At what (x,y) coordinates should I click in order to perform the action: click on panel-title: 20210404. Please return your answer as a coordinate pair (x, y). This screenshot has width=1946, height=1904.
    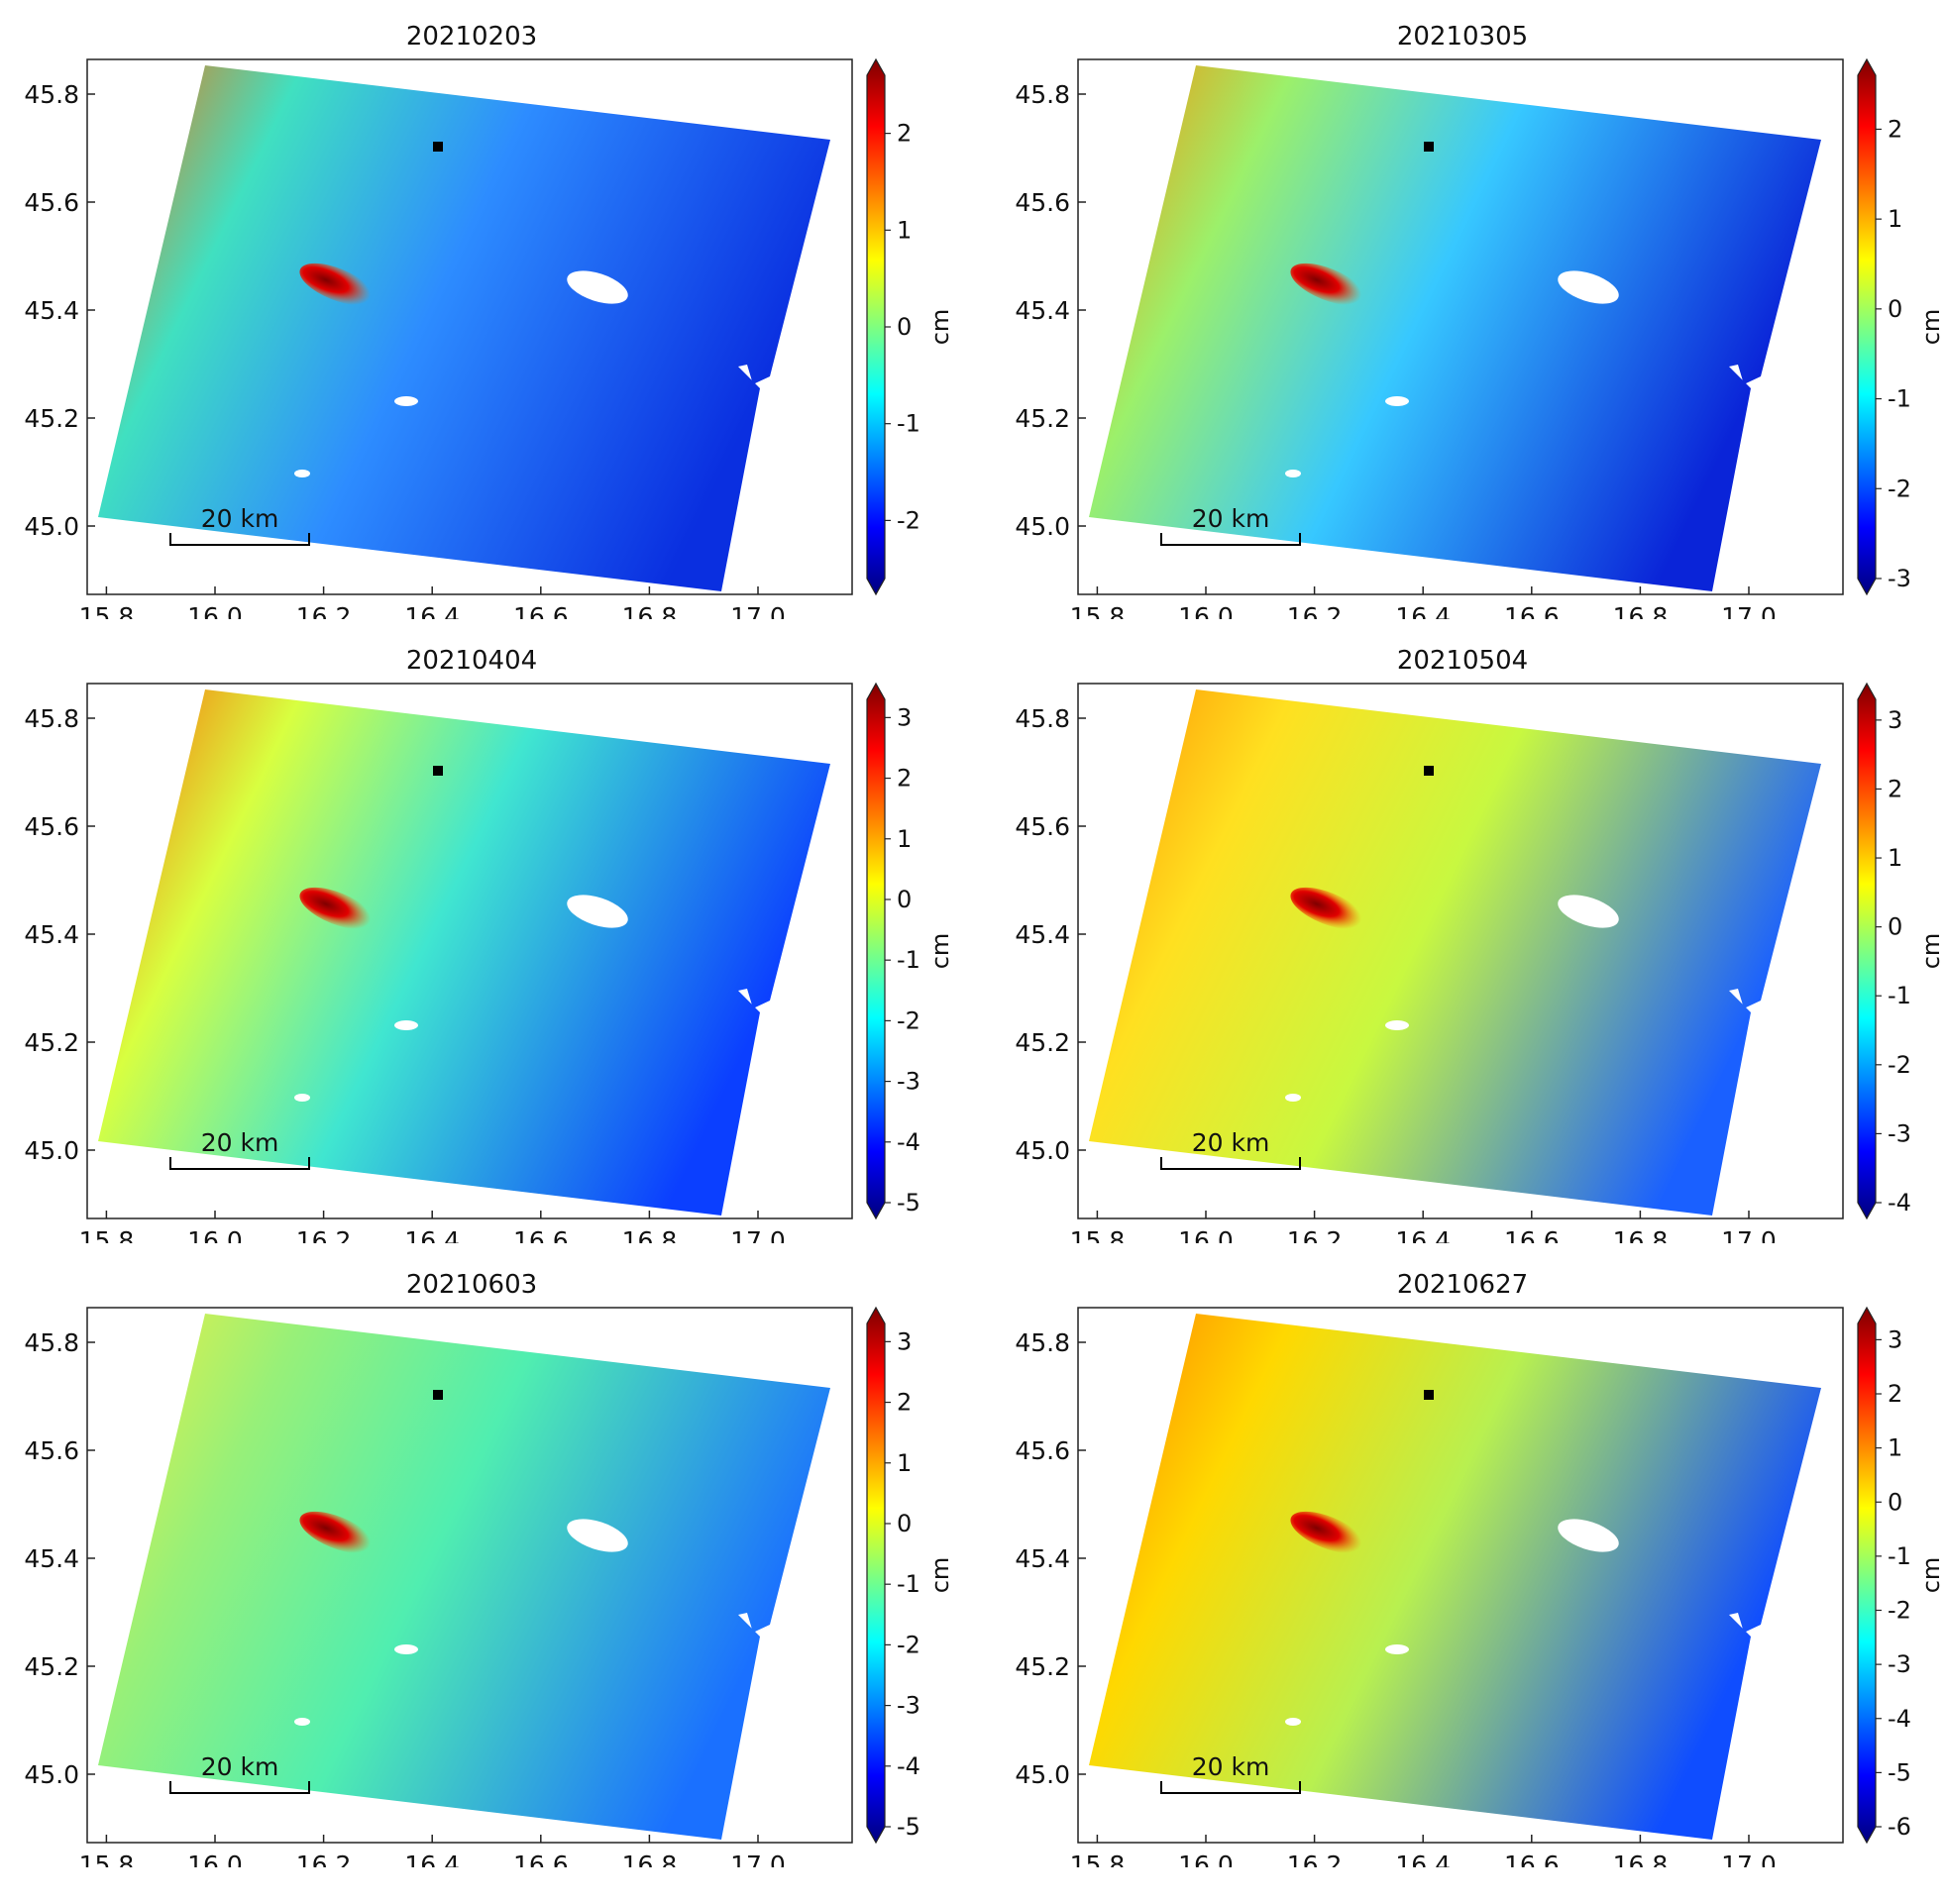
    Looking at the image, I should click on (472, 661).